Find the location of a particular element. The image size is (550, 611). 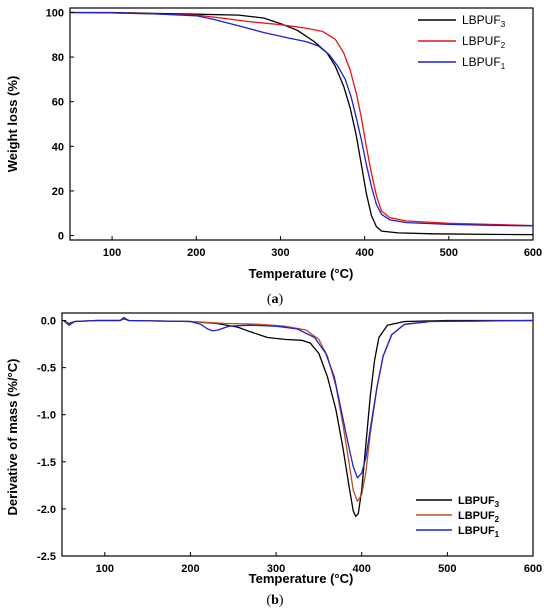

legend-label-b-2: LBPUF2 is located at coordinates (479, 517).